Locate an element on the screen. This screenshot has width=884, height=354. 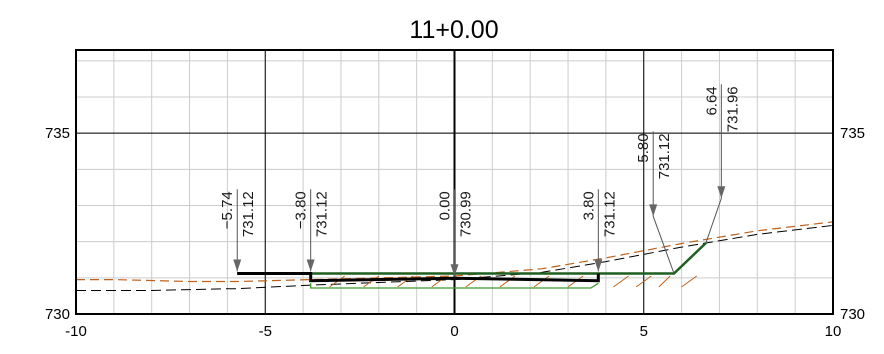
y-tick-label-left: 730 is located at coordinates (57, 314).